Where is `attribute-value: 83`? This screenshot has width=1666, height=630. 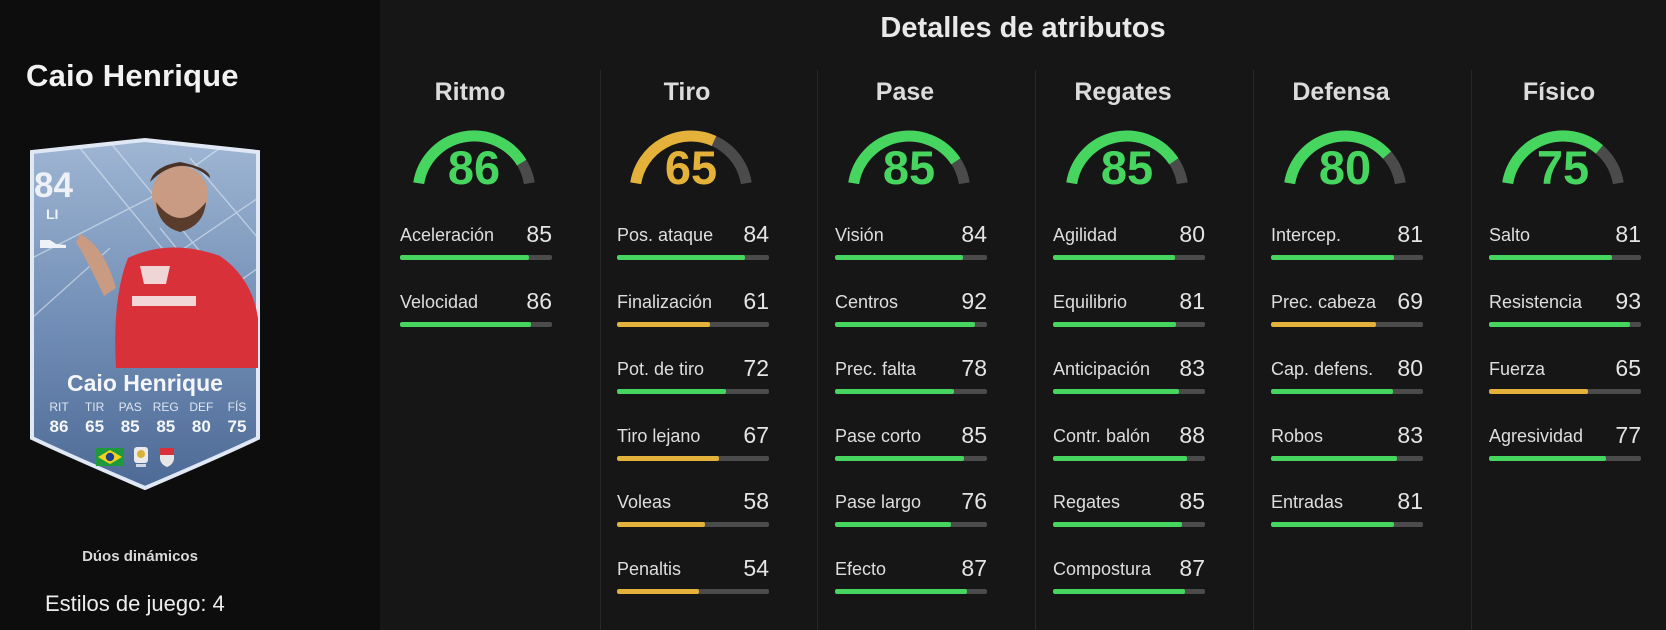 attribute-value: 83 is located at coordinates (1192, 368).